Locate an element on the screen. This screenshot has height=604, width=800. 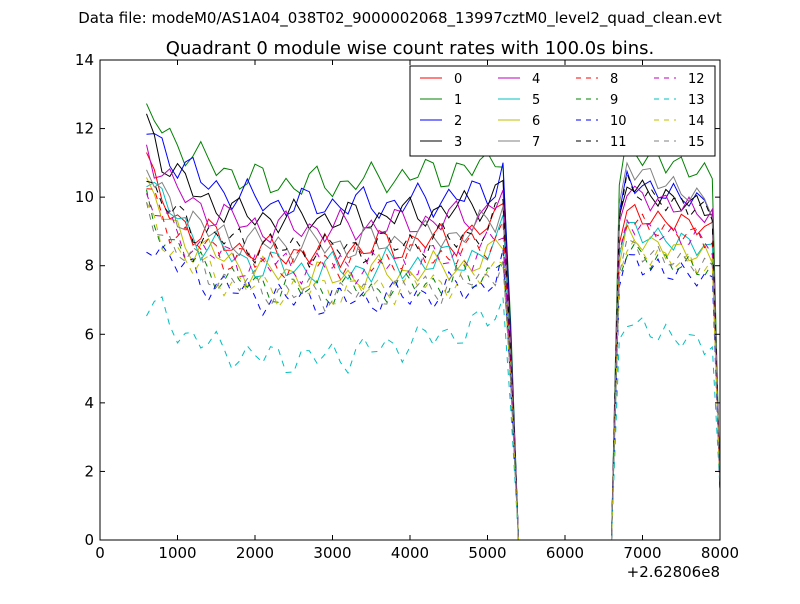
legend-label-11: 11 is located at coordinates (618, 142).